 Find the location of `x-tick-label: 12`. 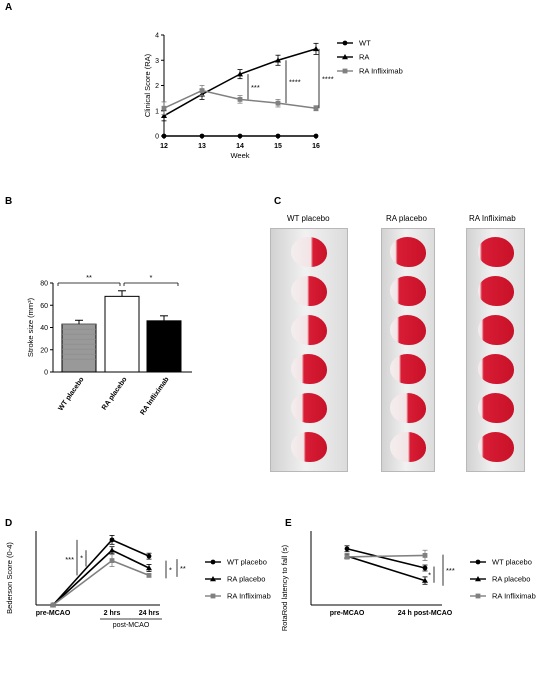

x-tick-label: 12 is located at coordinates (164, 146).